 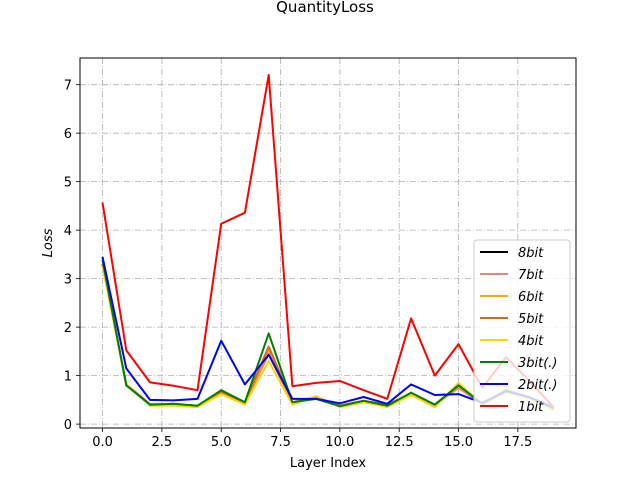 What do you see at coordinates (48, 242) in the screenshot?
I see `y-axis-label: Loss` at bounding box center [48, 242].